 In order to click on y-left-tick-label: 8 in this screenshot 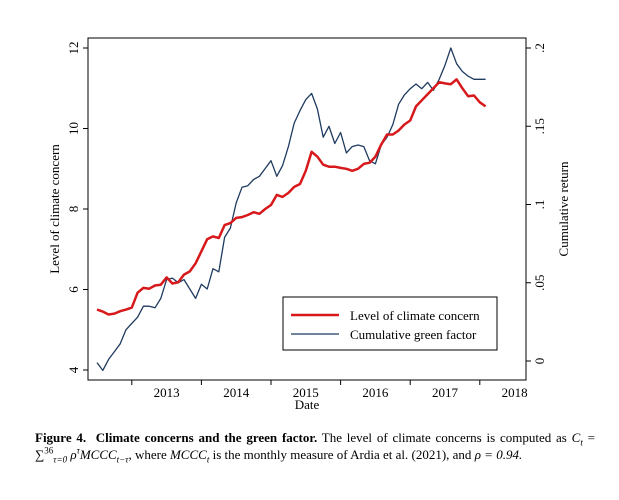, I will do `click(73, 209)`.